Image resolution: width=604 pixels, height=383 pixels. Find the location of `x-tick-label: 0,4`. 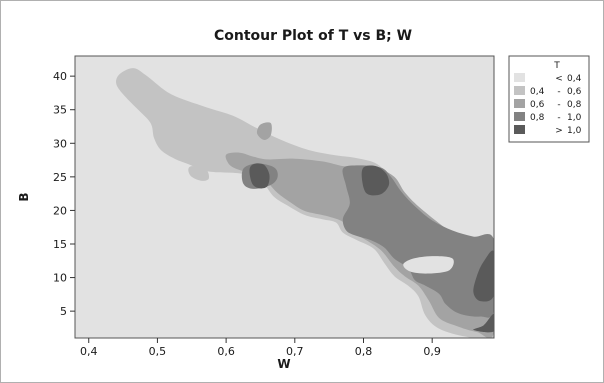

x-tick-label: 0,4 is located at coordinates (89, 351).